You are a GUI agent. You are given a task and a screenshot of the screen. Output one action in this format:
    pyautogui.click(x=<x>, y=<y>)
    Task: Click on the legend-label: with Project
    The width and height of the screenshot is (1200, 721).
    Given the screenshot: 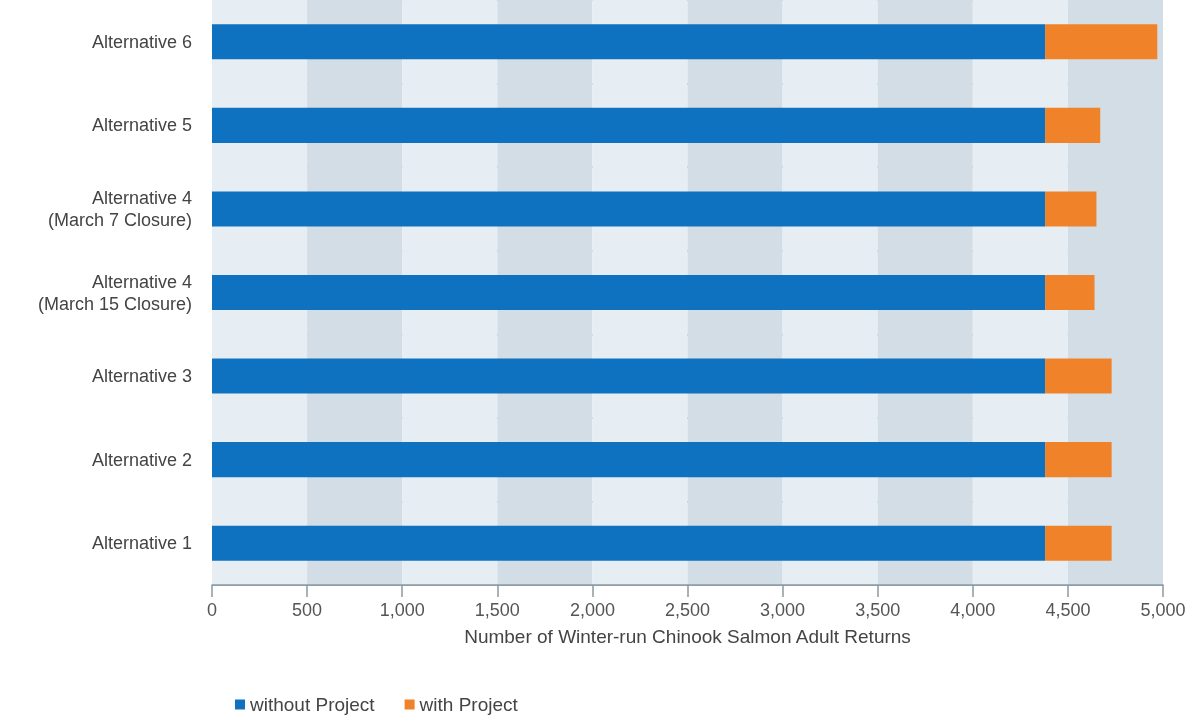 What is the action you would take?
    pyautogui.click(x=468, y=704)
    